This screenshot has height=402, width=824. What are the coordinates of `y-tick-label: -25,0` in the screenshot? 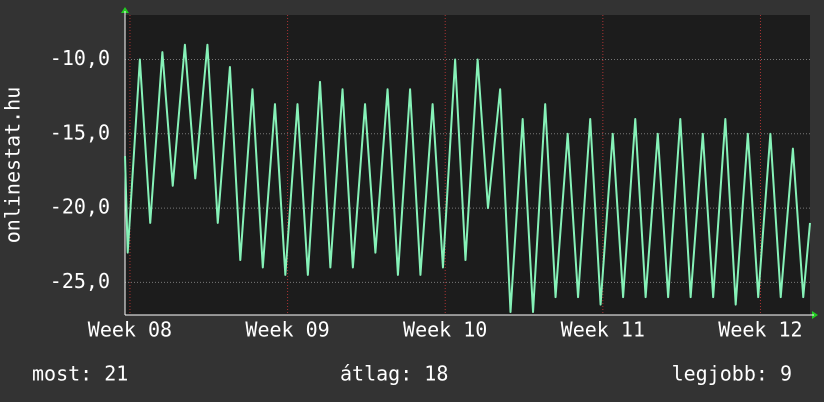 It's located at (80, 281).